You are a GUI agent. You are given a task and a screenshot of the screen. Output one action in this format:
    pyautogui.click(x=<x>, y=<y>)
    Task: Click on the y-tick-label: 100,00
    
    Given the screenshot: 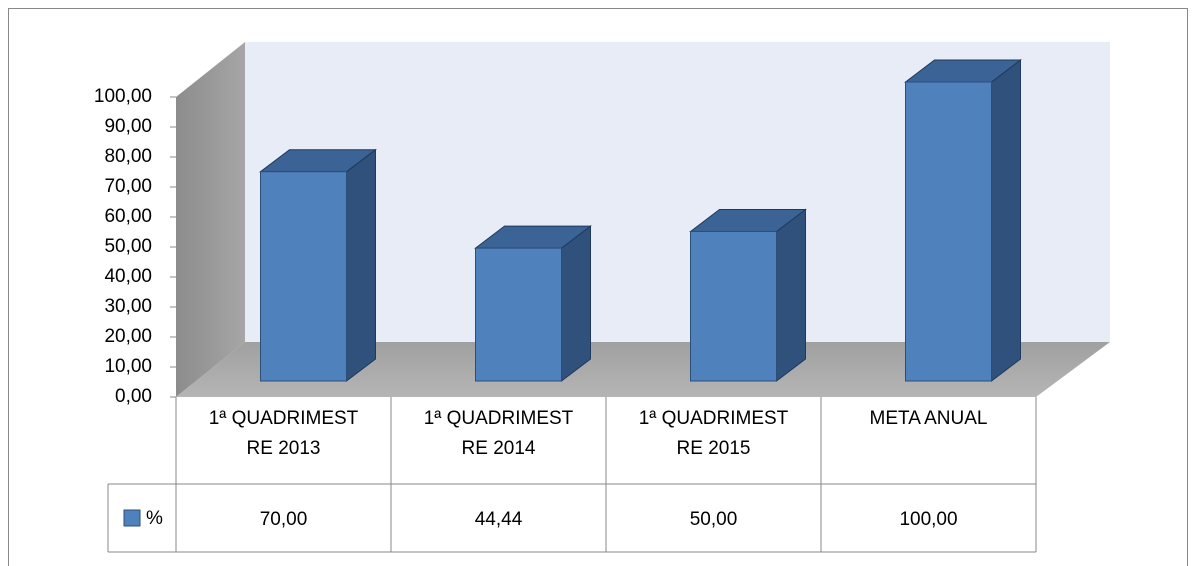 What is the action you would take?
    pyautogui.click(x=123, y=96)
    